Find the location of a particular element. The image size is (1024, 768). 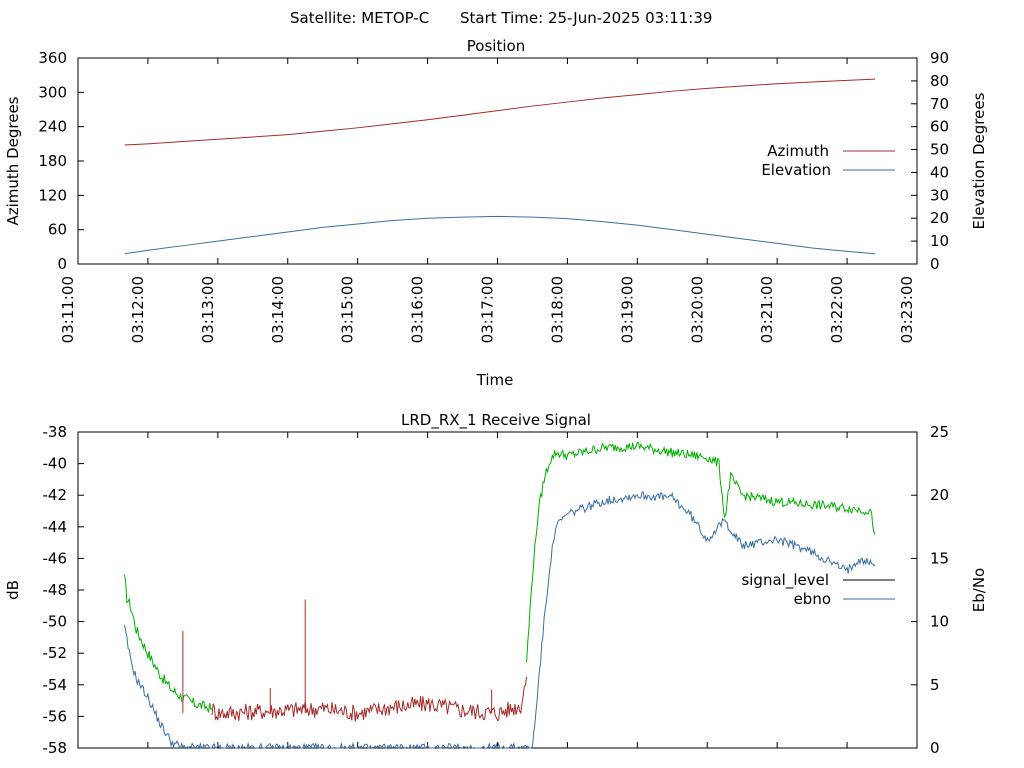

position-x-tick-label: 03:22:00 is located at coordinates (837, 309).